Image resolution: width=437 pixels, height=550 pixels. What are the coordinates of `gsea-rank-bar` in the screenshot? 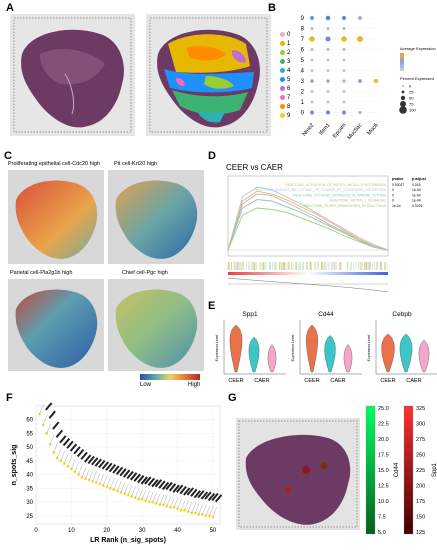 It's located at (308, 273).